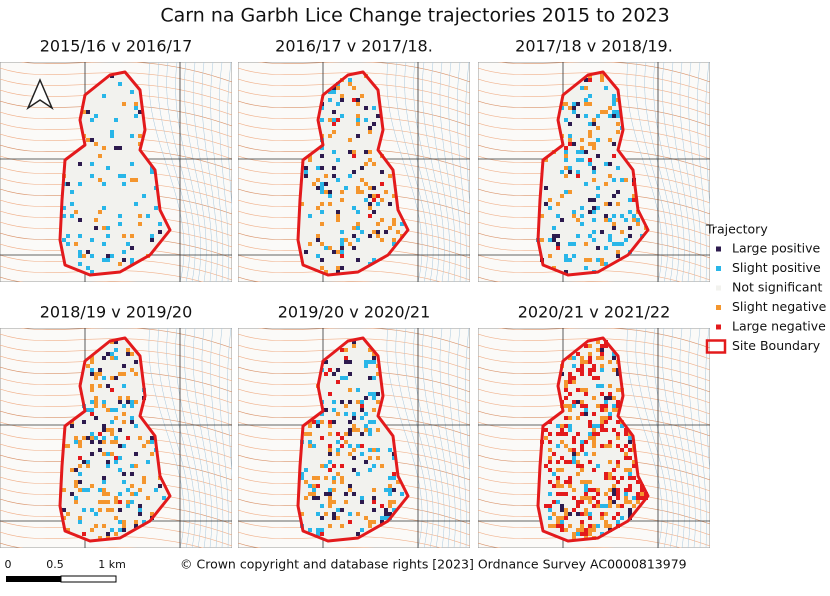 The width and height of the screenshot is (830, 596). What do you see at coordinates (115, 439) in the screenshot?
I see `site-boundary` at bounding box center [115, 439].